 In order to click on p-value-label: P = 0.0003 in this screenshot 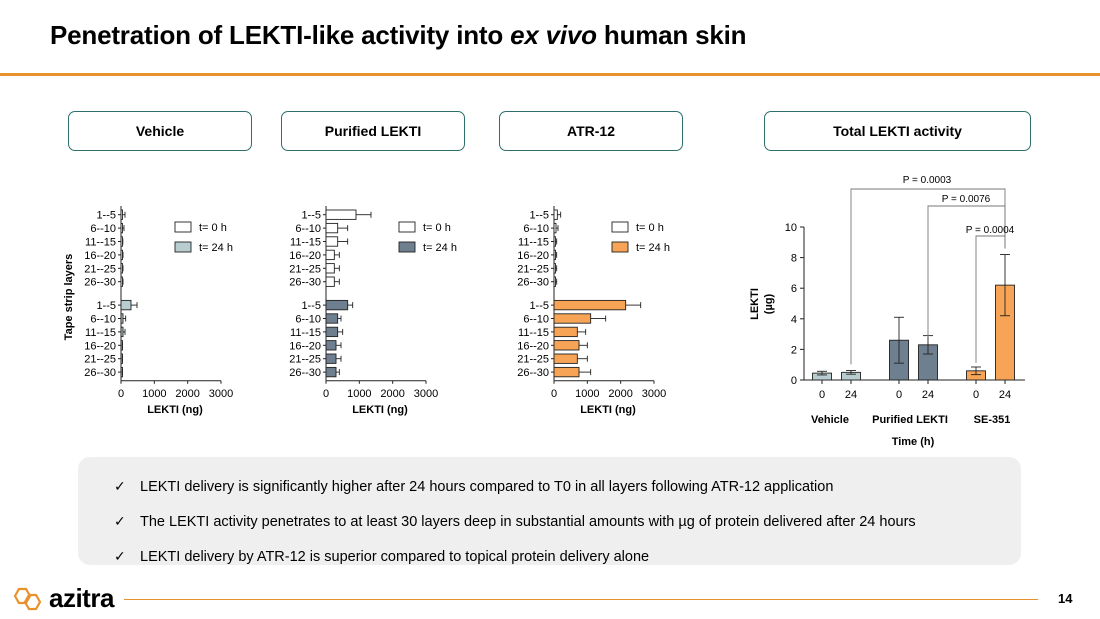, I will do `click(927, 180)`.